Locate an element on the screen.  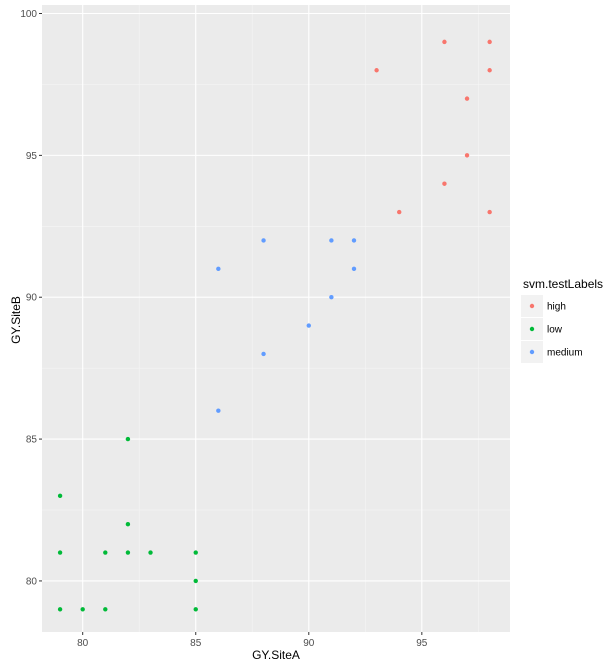
x-axis-ticks: 80 85 90 95 is located at coordinates (252, 640).